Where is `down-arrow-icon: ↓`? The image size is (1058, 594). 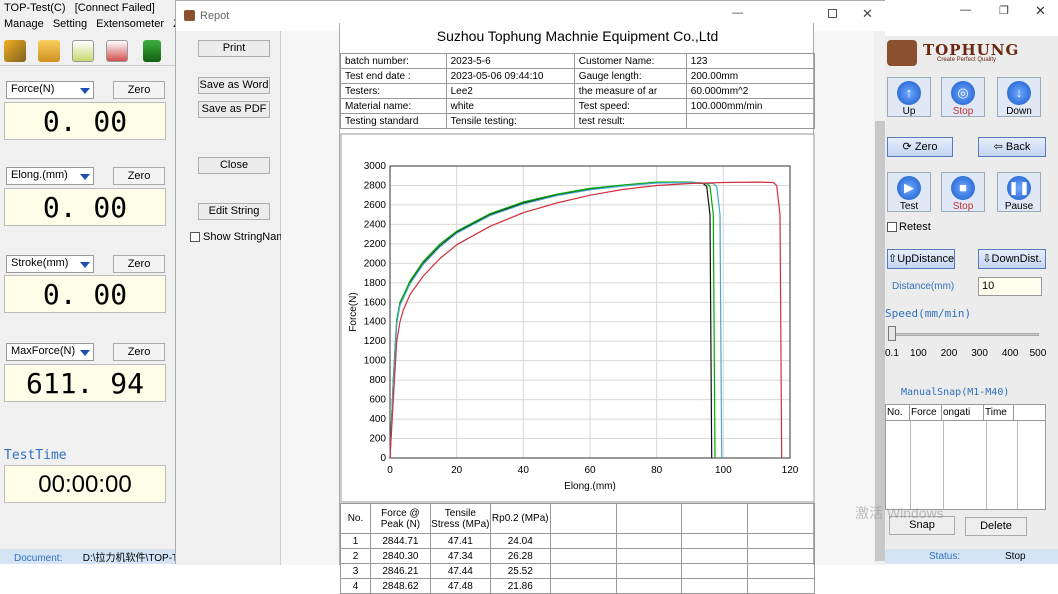 down-arrow-icon: ↓ is located at coordinates (1019, 93).